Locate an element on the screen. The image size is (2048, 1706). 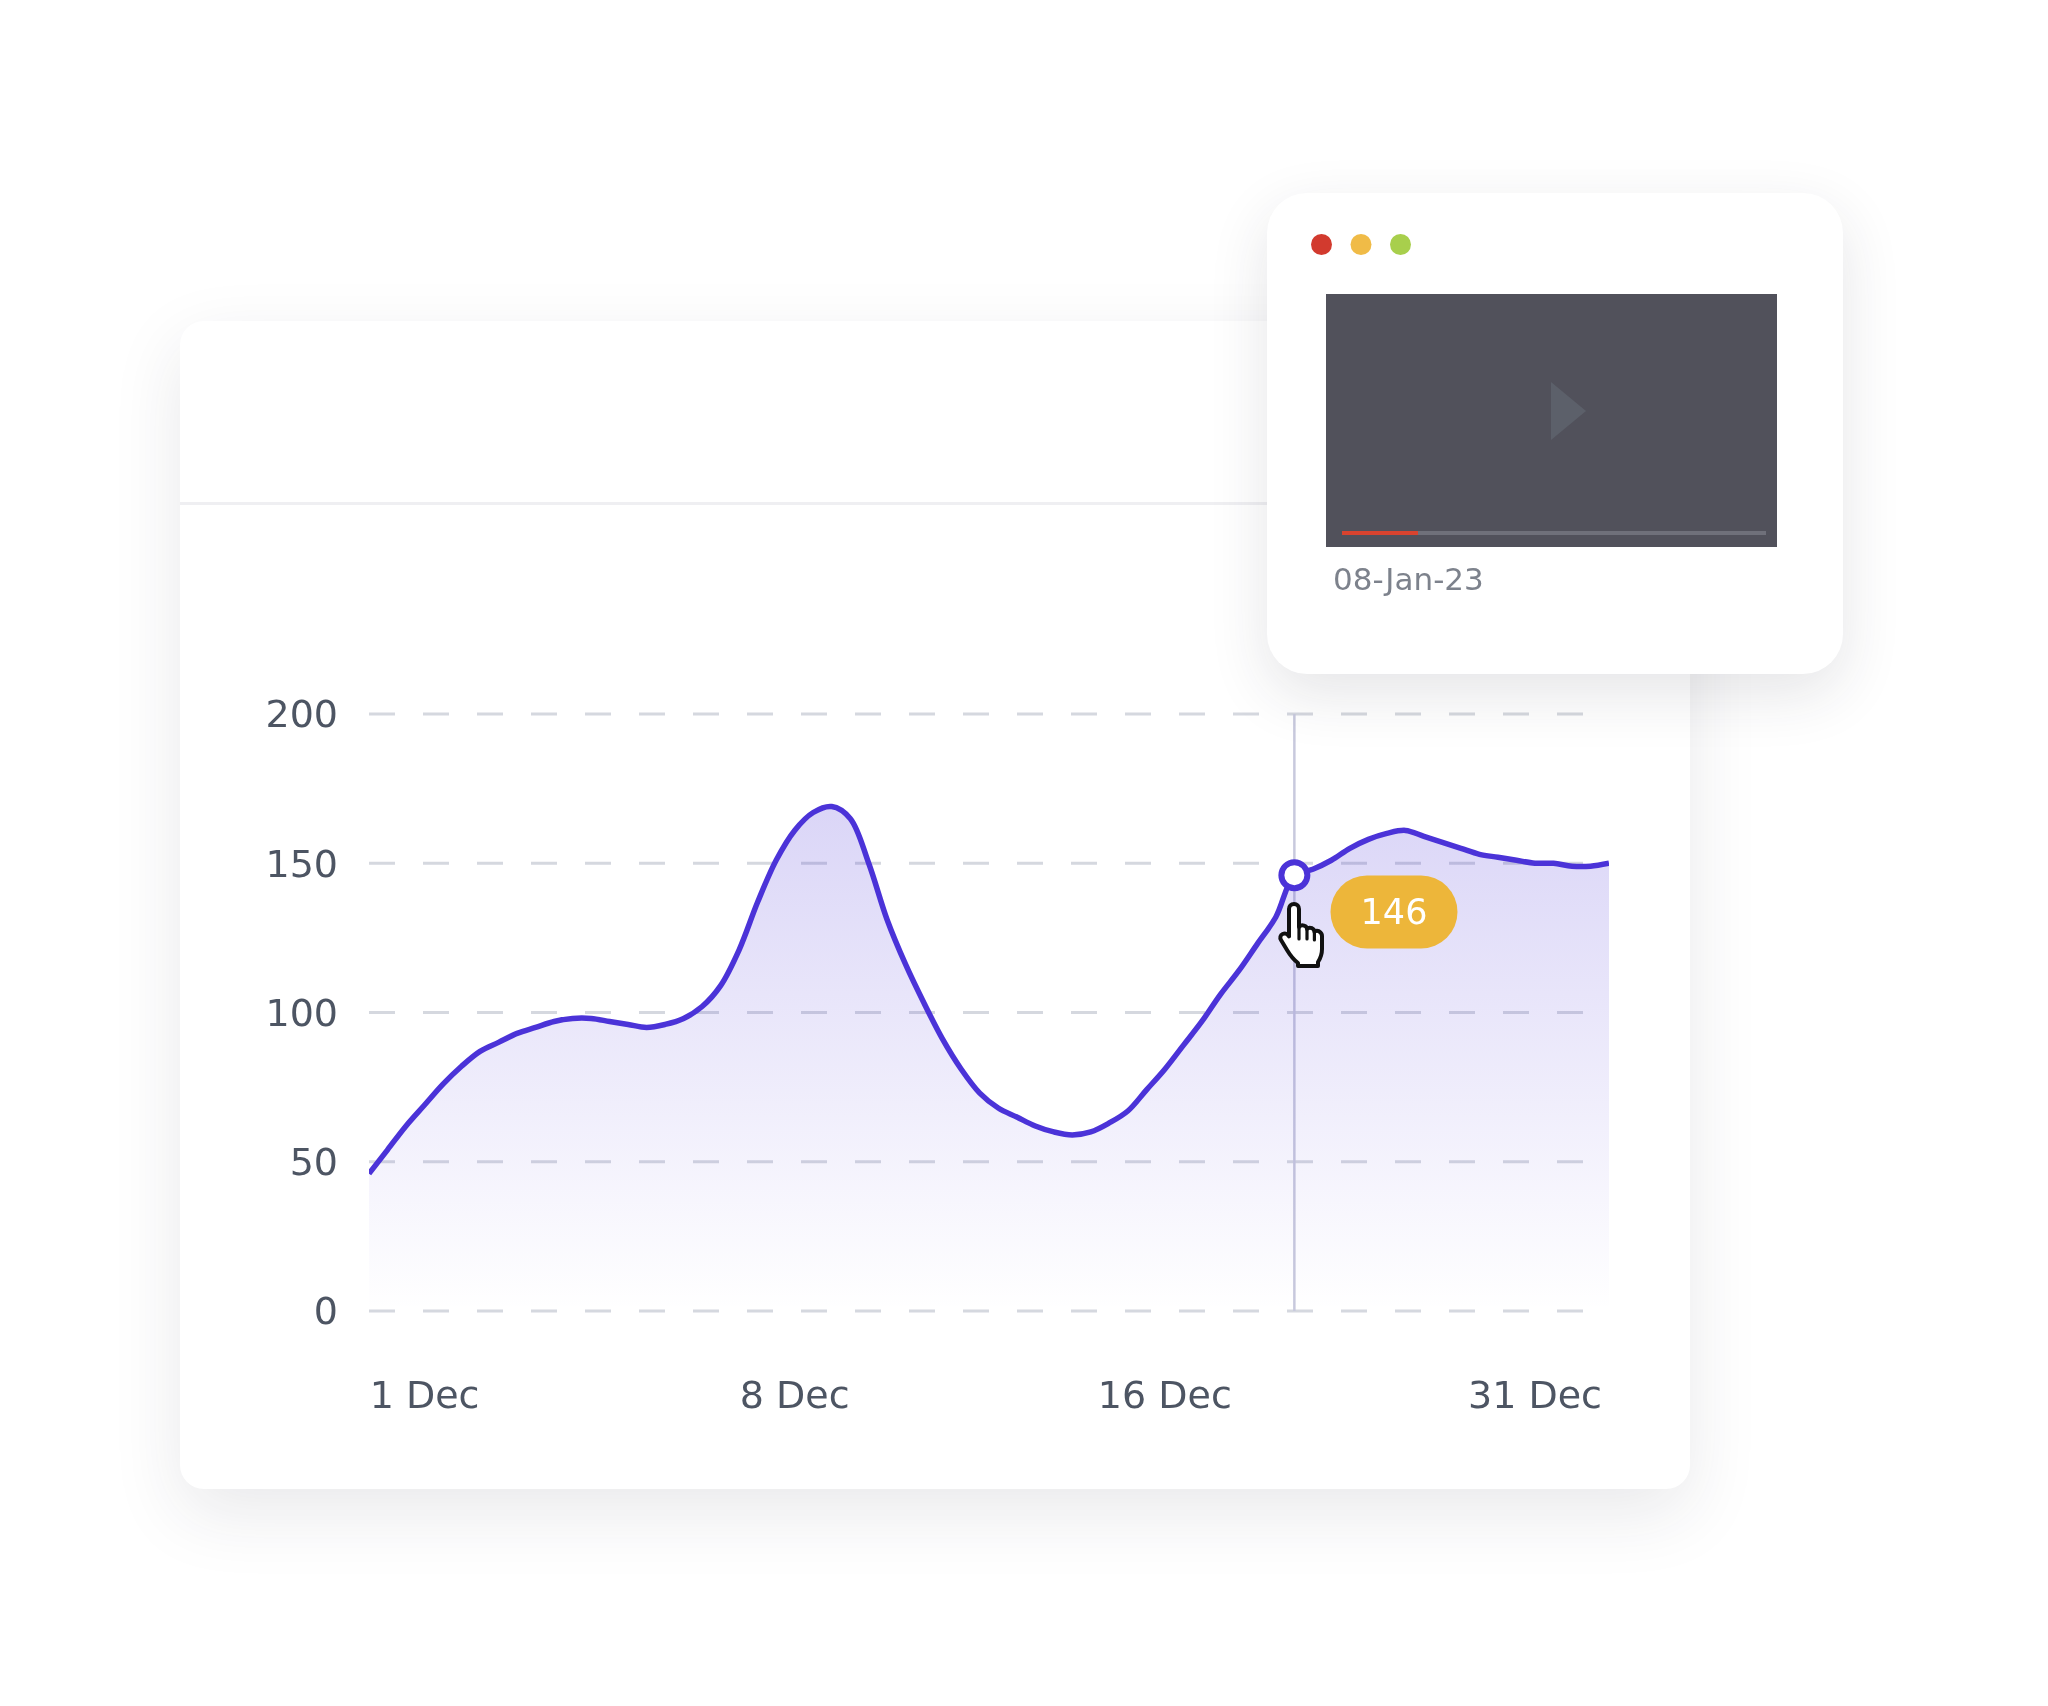
x-tick-label: 16 Dec is located at coordinates (1164, 1395).